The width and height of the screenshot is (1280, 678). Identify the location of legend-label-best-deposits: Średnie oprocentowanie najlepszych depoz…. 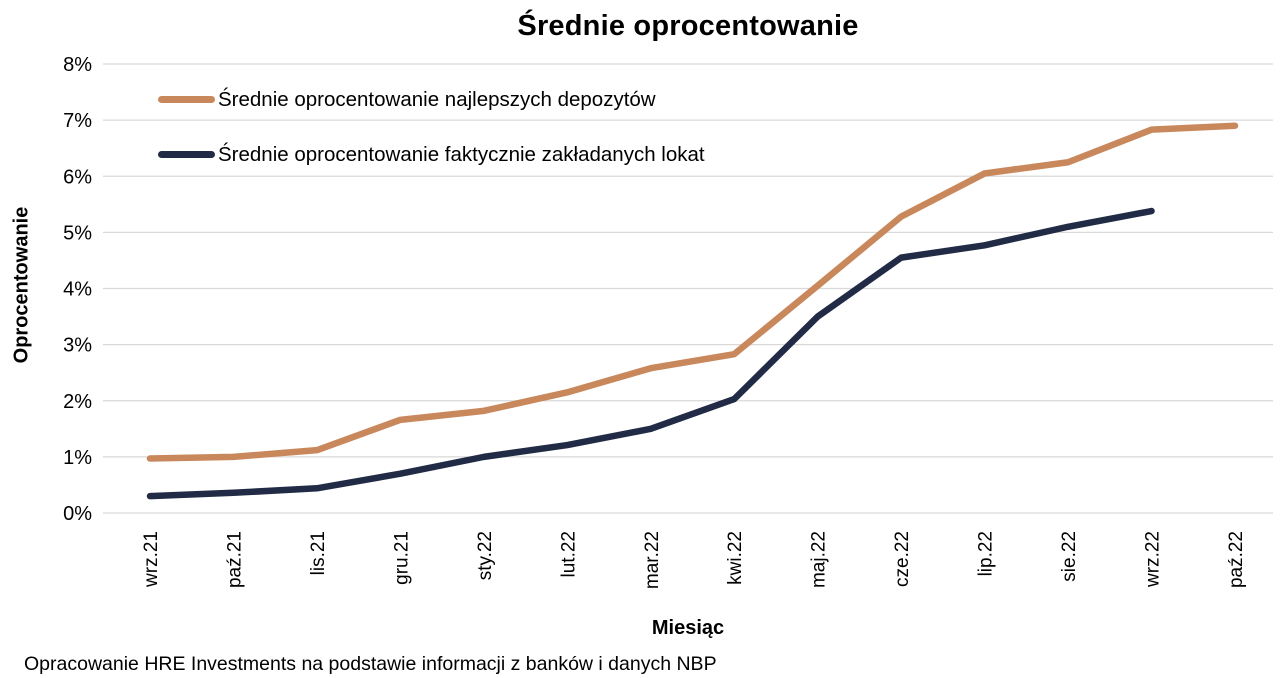
(437, 99).